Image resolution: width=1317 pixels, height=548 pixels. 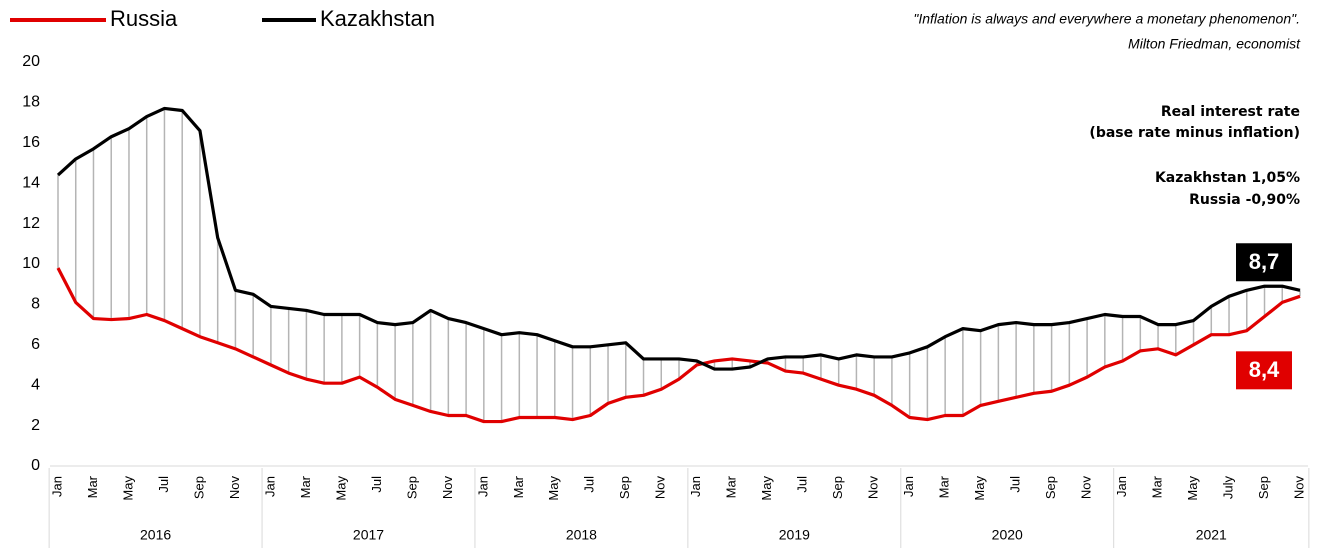 What do you see at coordinates (144, 18) in the screenshot?
I see `legend-label: Russia` at bounding box center [144, 18].